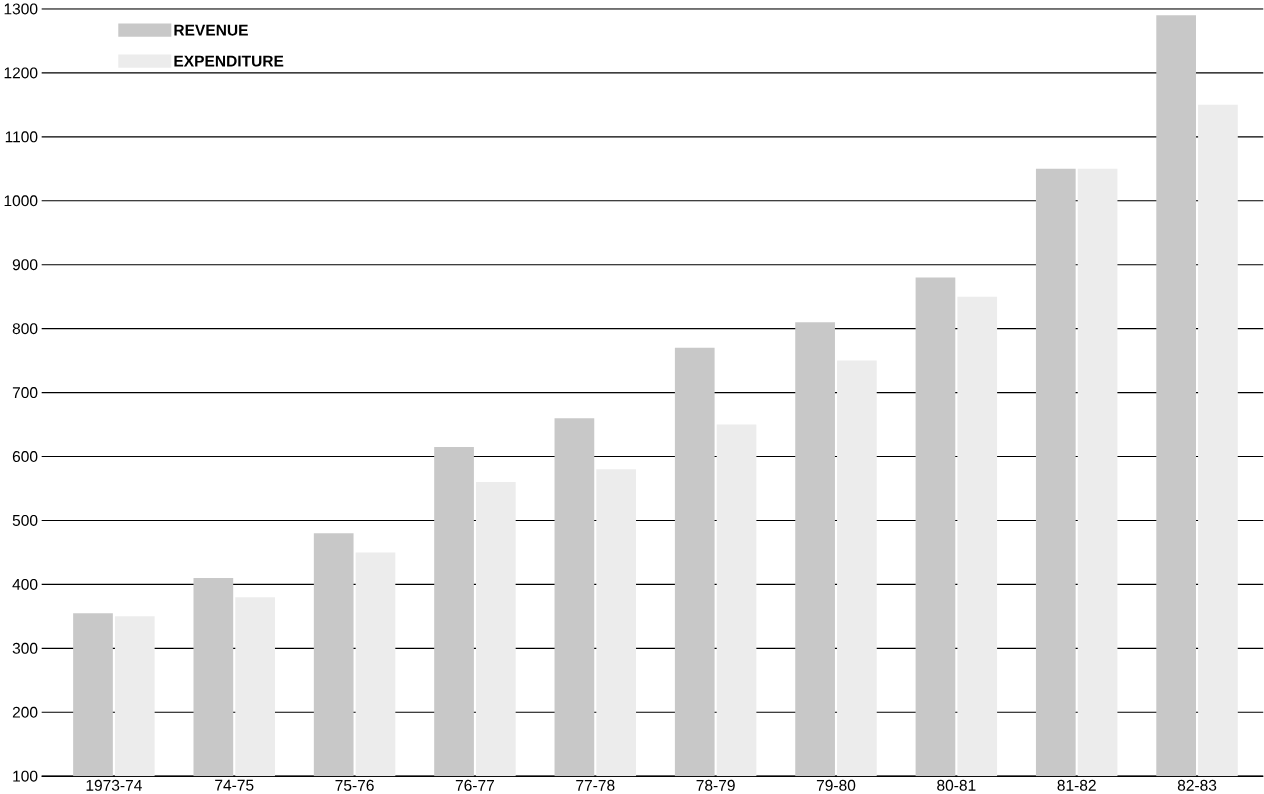  I want to click on y-tick-label: 500, so click(25, 520).